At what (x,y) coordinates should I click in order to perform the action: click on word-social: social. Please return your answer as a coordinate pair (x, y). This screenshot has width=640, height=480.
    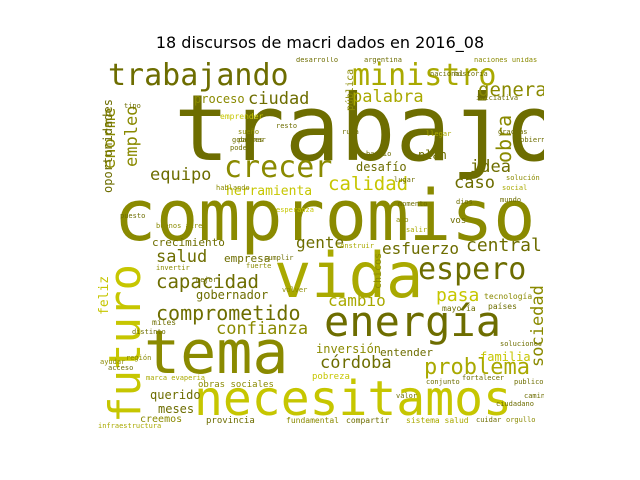
    Looking at the image, I should click on (515, 188).